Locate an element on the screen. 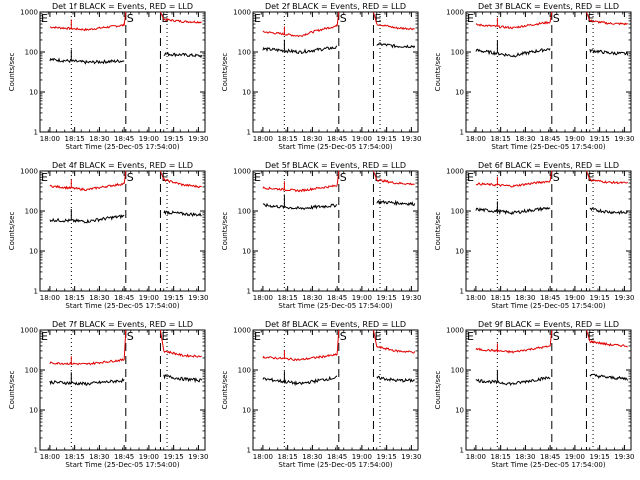 Image resolution: width=640 pixels, height=480 pixels. y-tick-label: 10 is located at coordinates (246, 252).